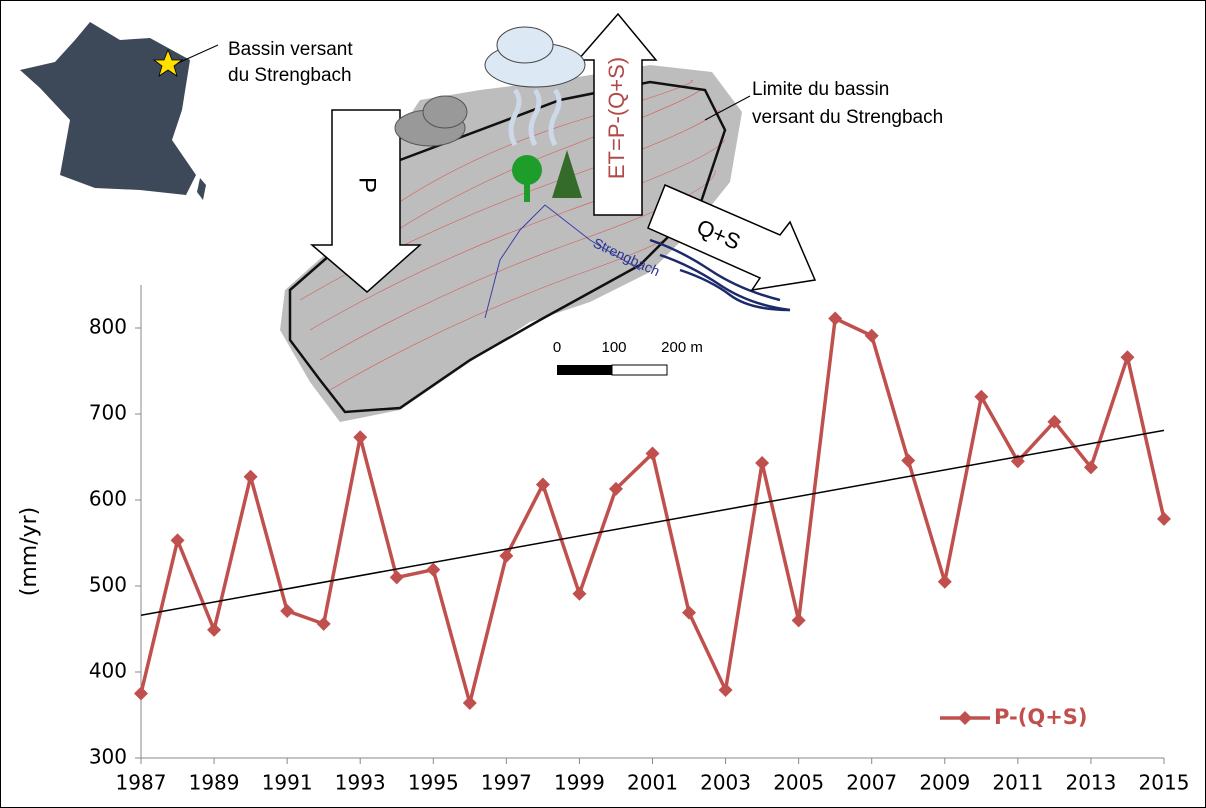 The height and width of the screenshot is (808, 1206). I want to click on x-tick-label: 2009, so click(944, 783).